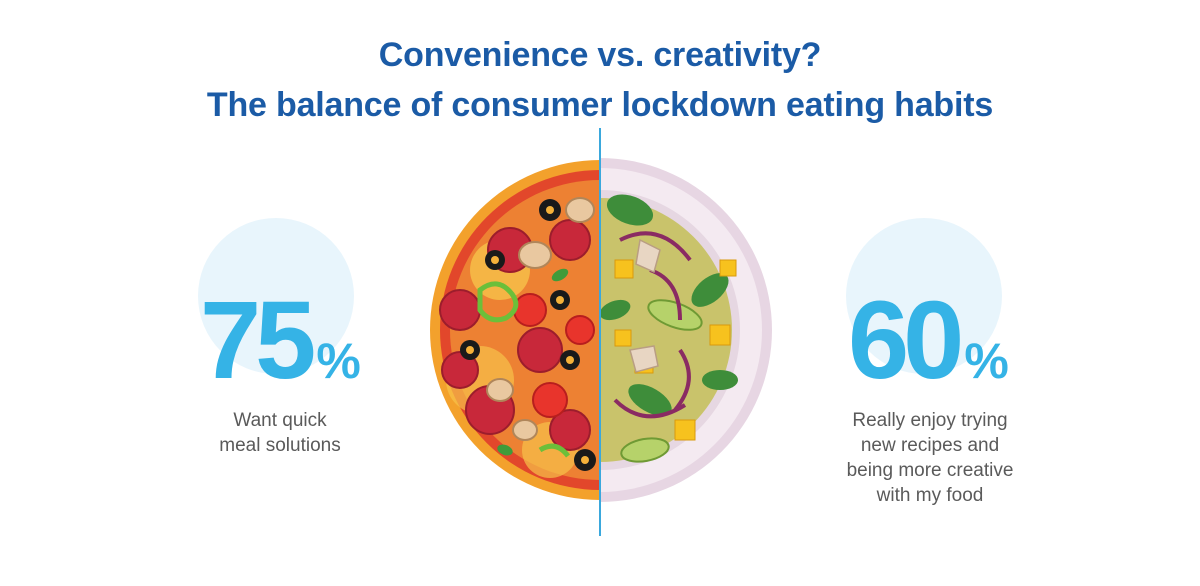 The height and width of the screenshot is (586, 1200). I want to click on left-caption-line: Want quick, so click(280, 420).